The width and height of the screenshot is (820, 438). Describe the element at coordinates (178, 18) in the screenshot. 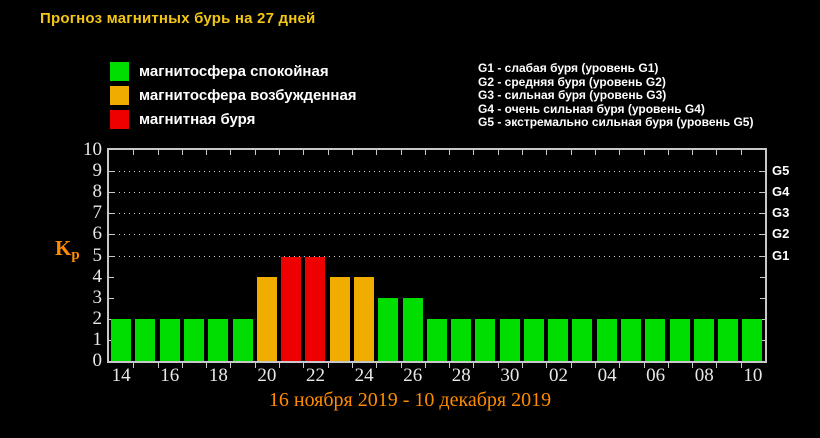

I see `page-title: Прогноз магнитных бурь на 27 дней` at that location.